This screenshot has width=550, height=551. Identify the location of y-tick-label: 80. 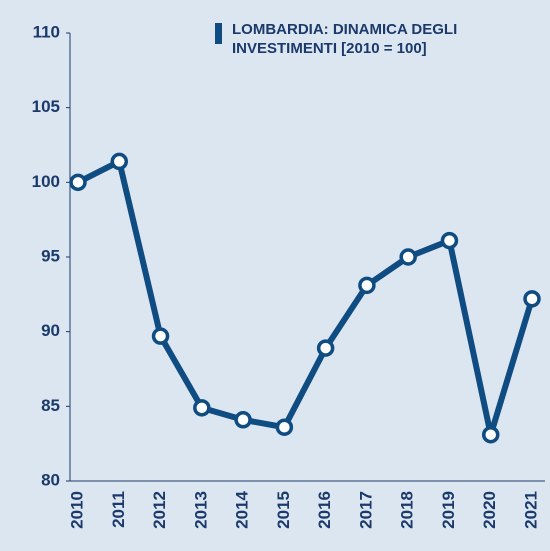
(50, 479).